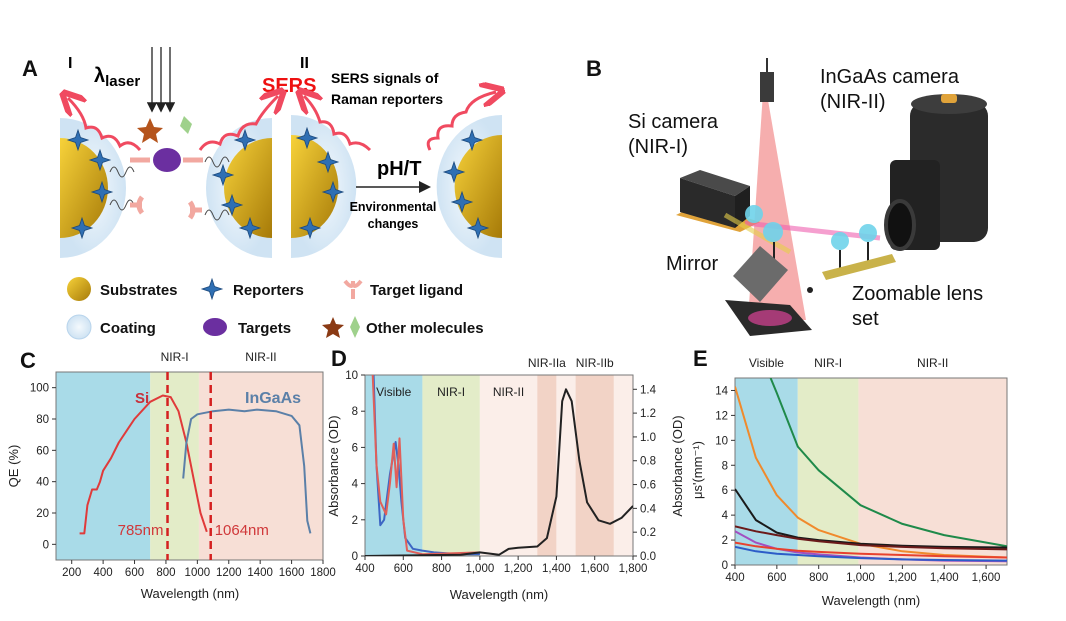  Describe the element at coordinates (282, 122) in the screenshot. I see `sers-emission-arrows` at that location.